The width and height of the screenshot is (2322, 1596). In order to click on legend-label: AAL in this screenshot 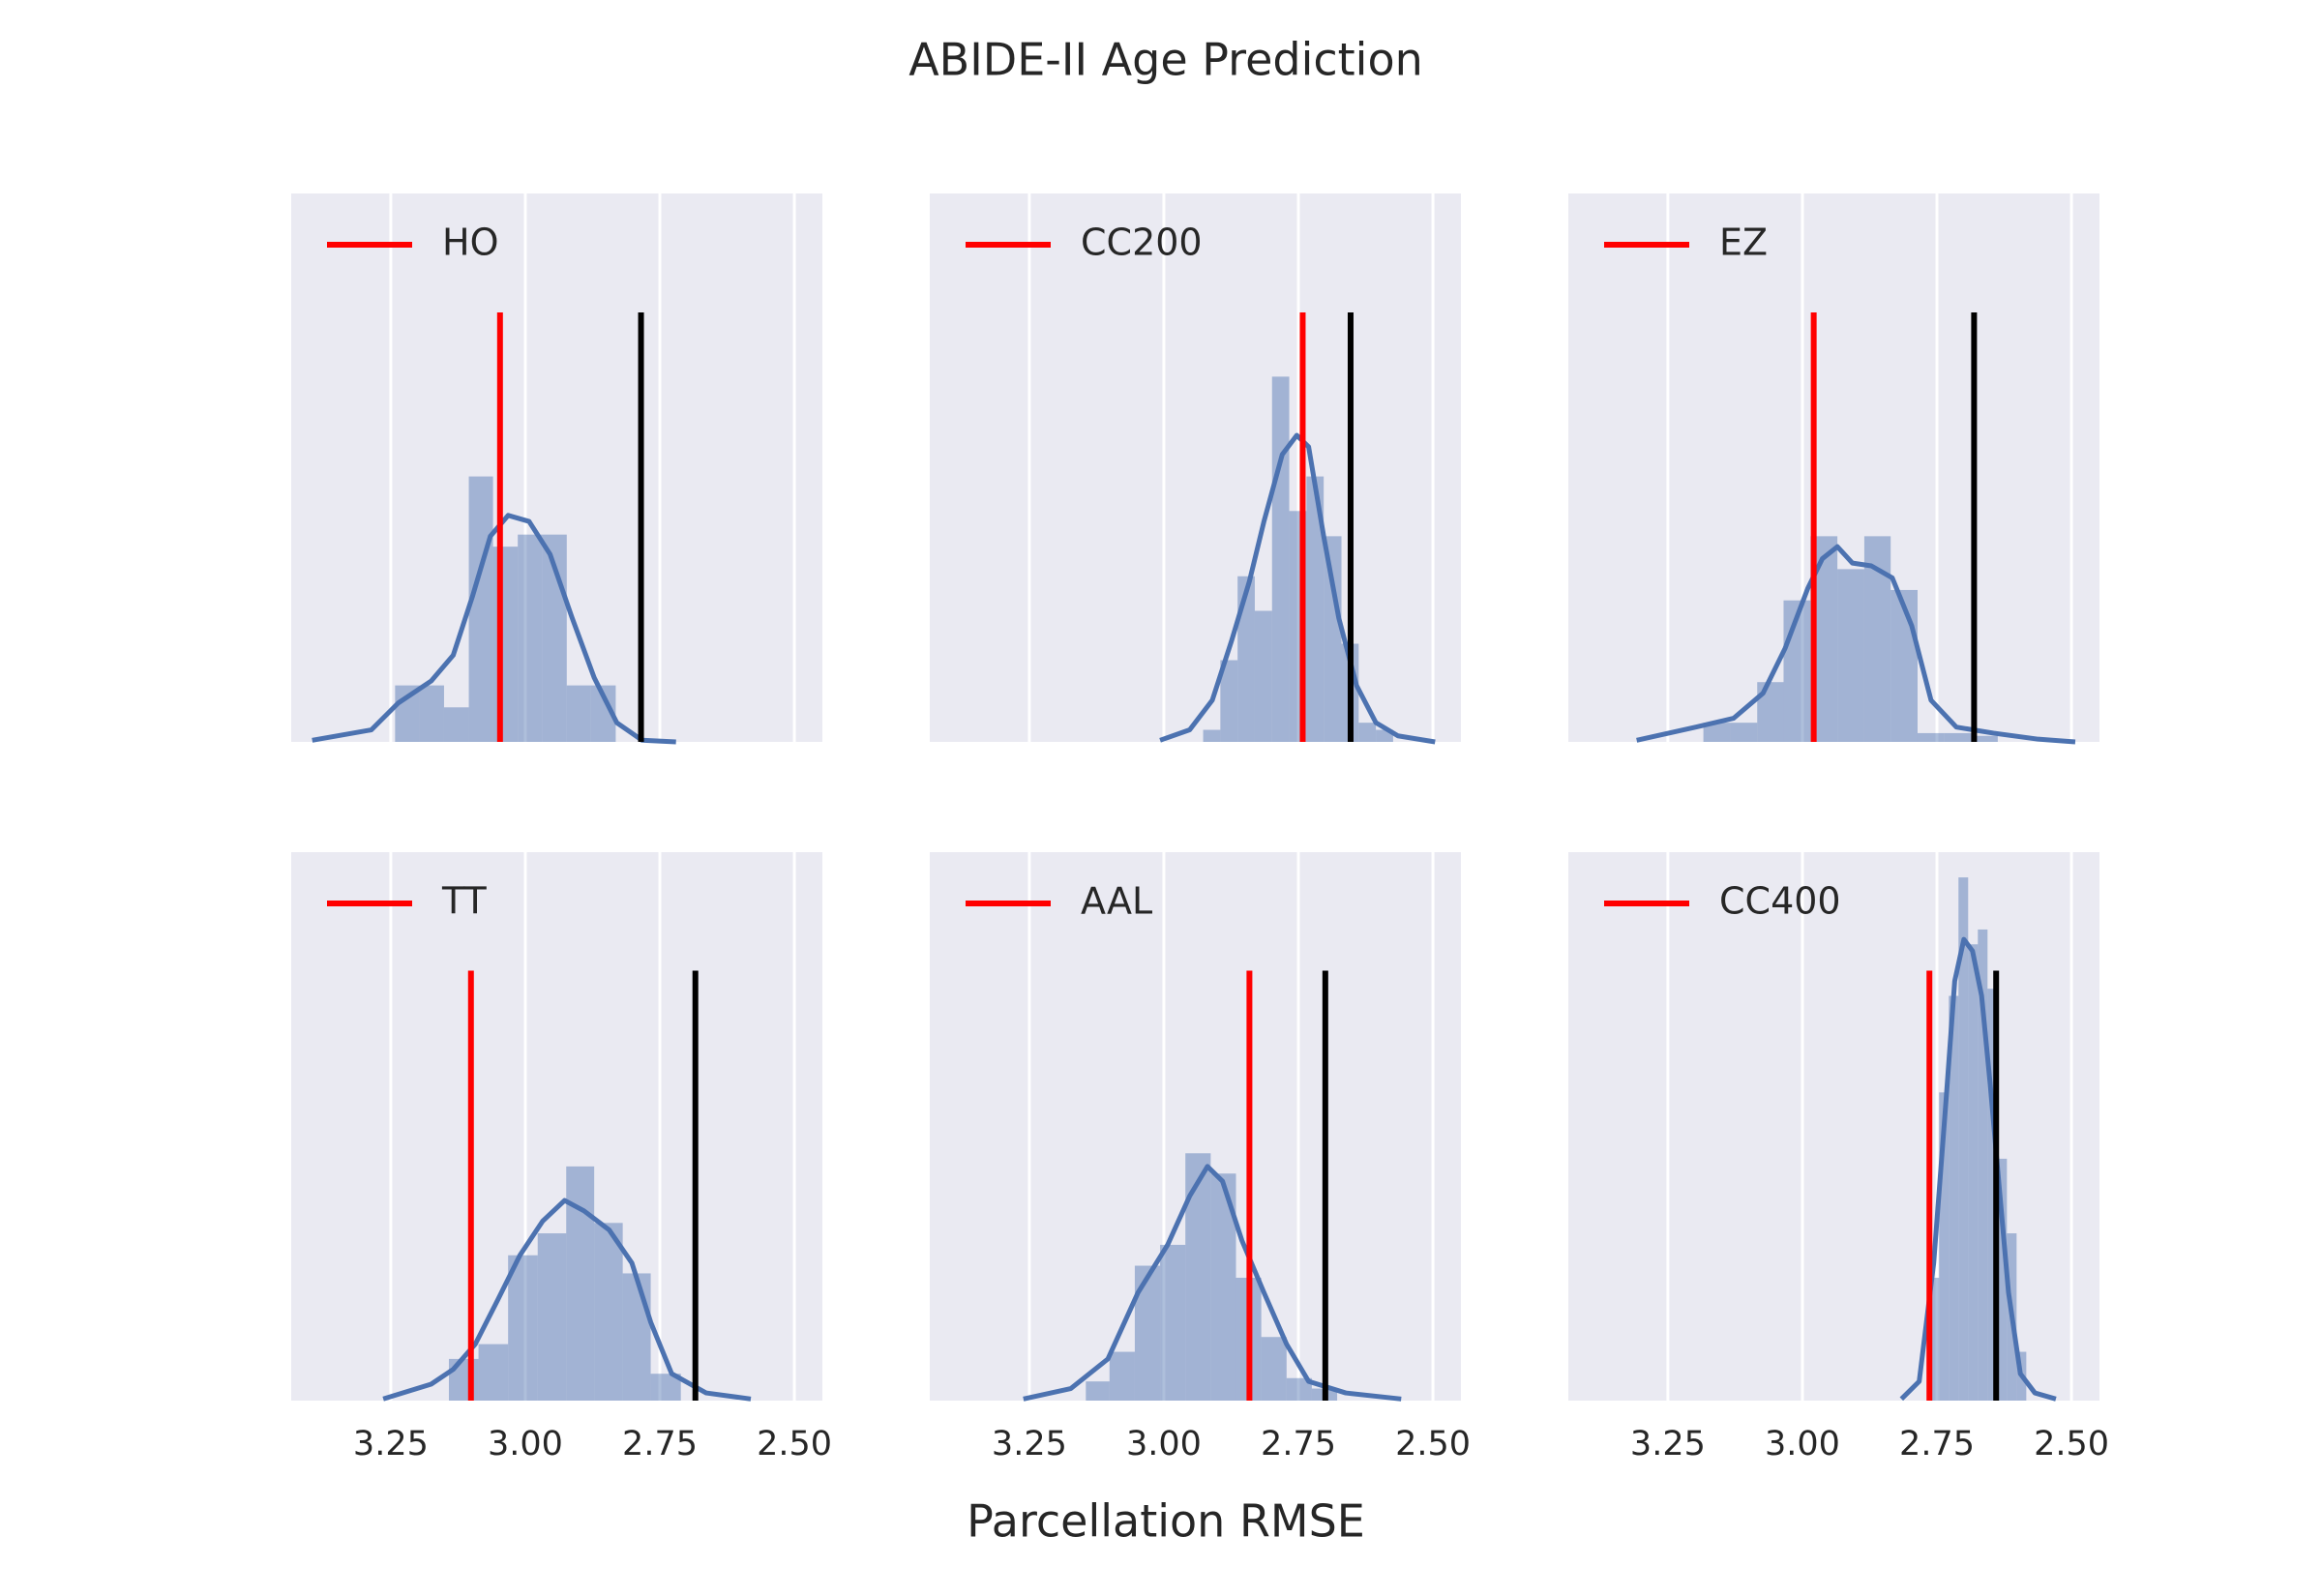, I will do `click(1116, 901)`.